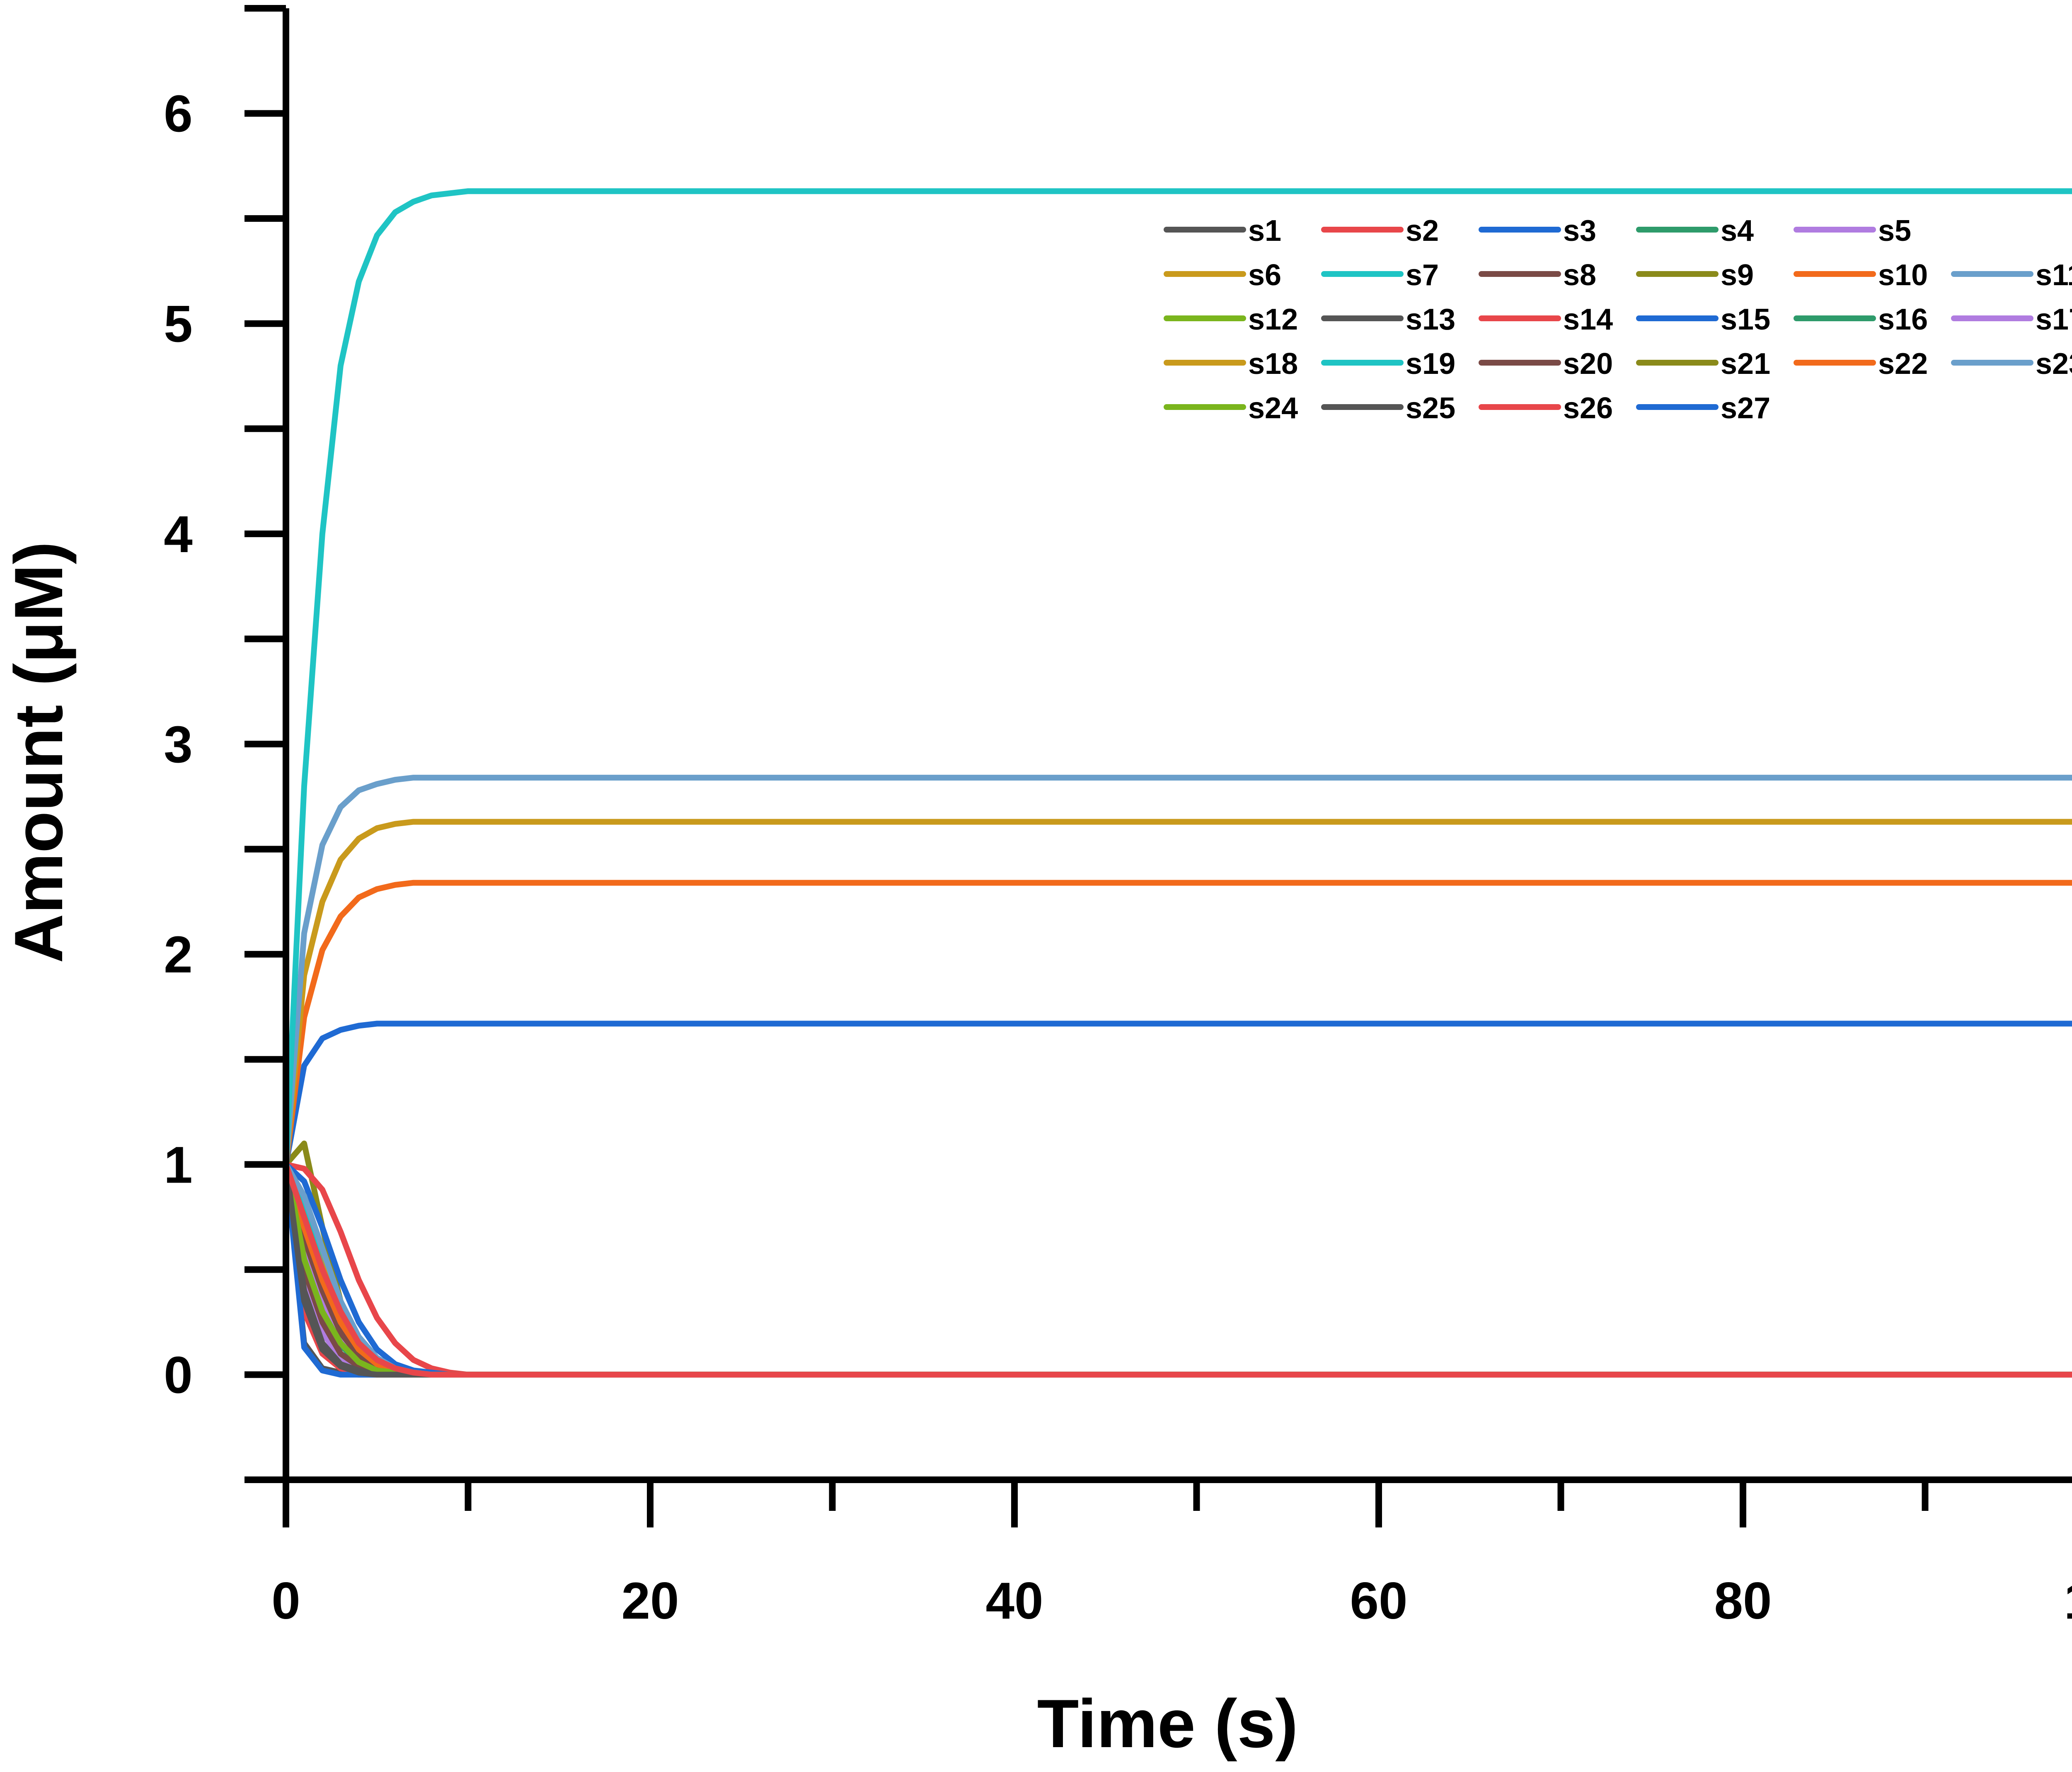 The width and height of the screenshot is (2072, 1772). What do you see at coordinates (1743, 1601) in the screenshot?
I see `x-tick-label: 80` at bounding box center [1743, 1601].